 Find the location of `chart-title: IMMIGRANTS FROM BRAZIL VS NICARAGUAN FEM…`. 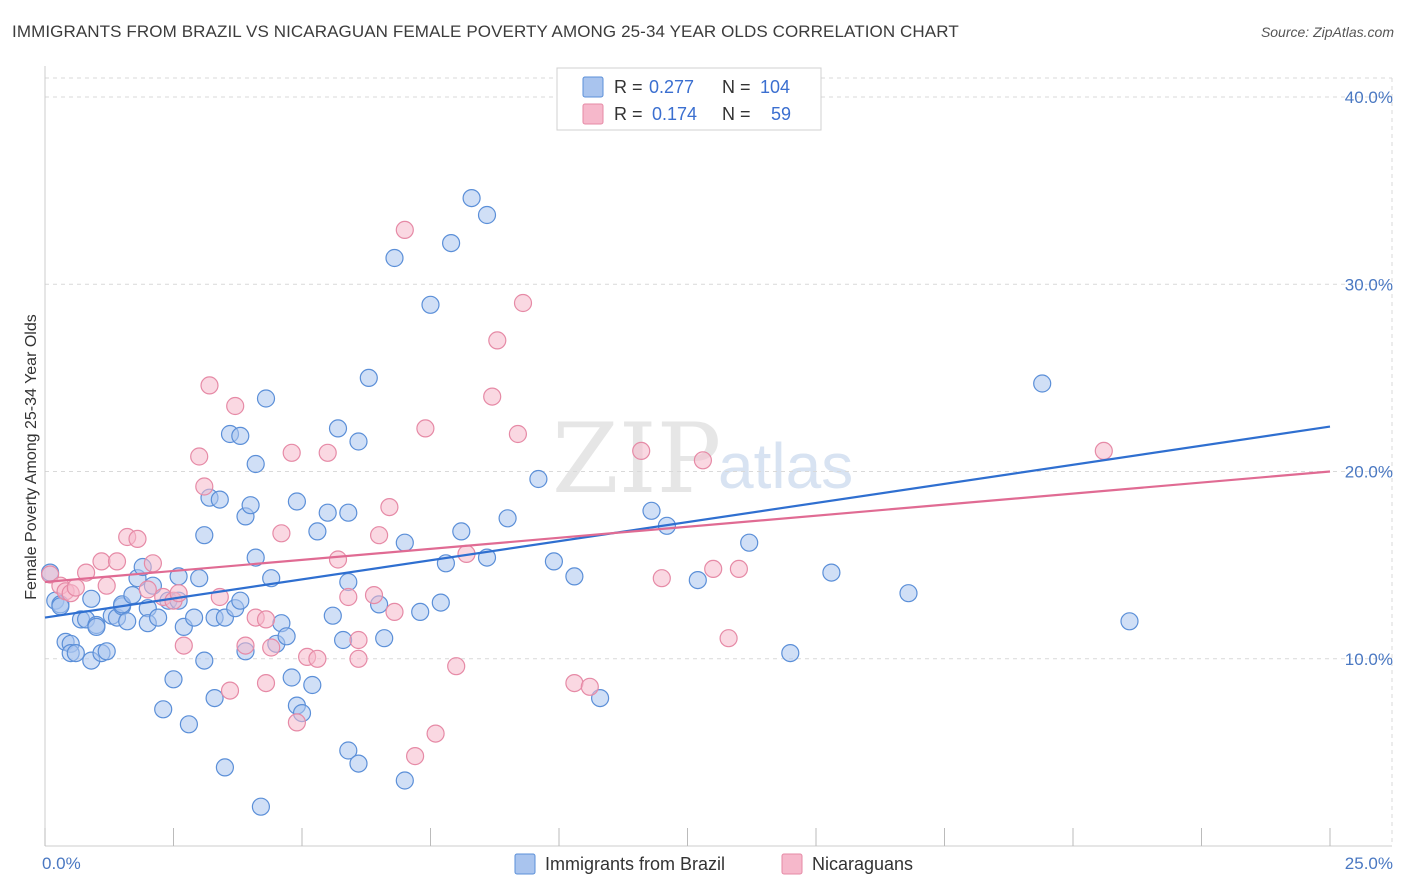

chart-title: IMMIGRANTS FROM BRAZIL VS NICARAGUAN FEM… is located at coordinates (485, 31).